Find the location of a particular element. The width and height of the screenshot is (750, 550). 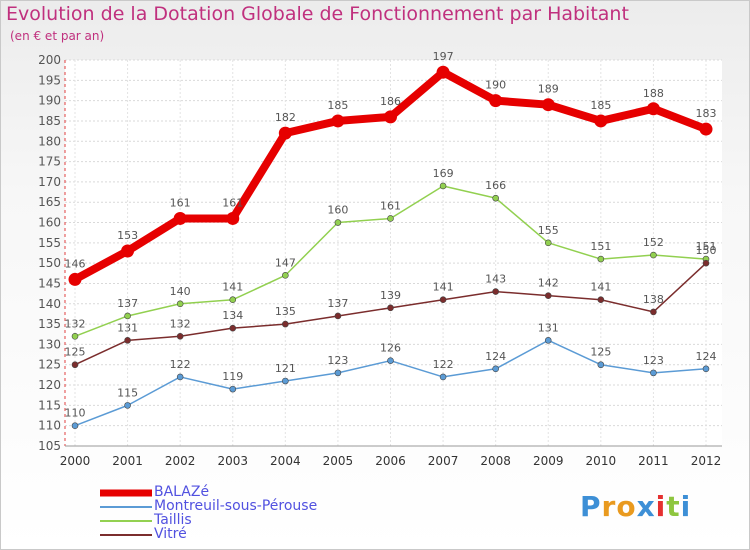

data-label-vitre: 131 is located at coordinates (127, 327).